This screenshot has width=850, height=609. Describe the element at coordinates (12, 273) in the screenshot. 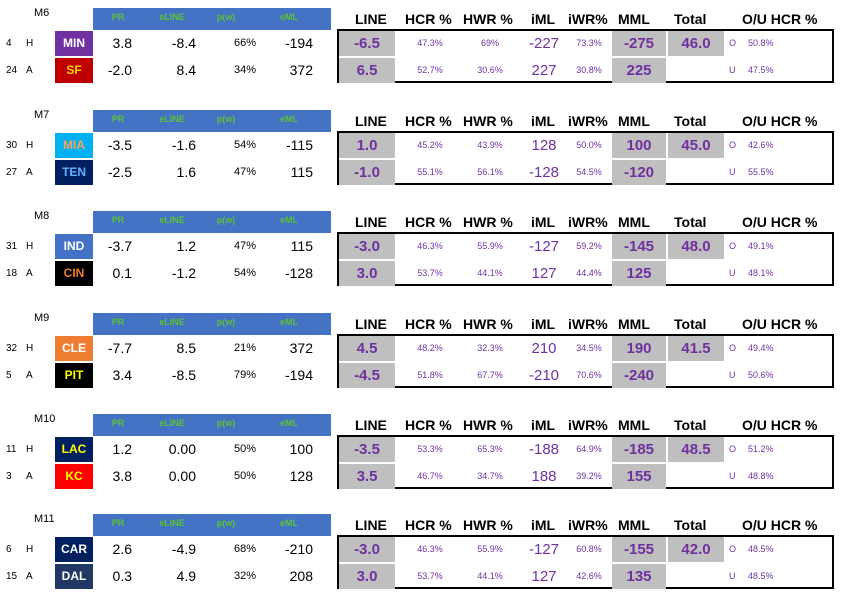

I see `team-rank: 18` at that location.